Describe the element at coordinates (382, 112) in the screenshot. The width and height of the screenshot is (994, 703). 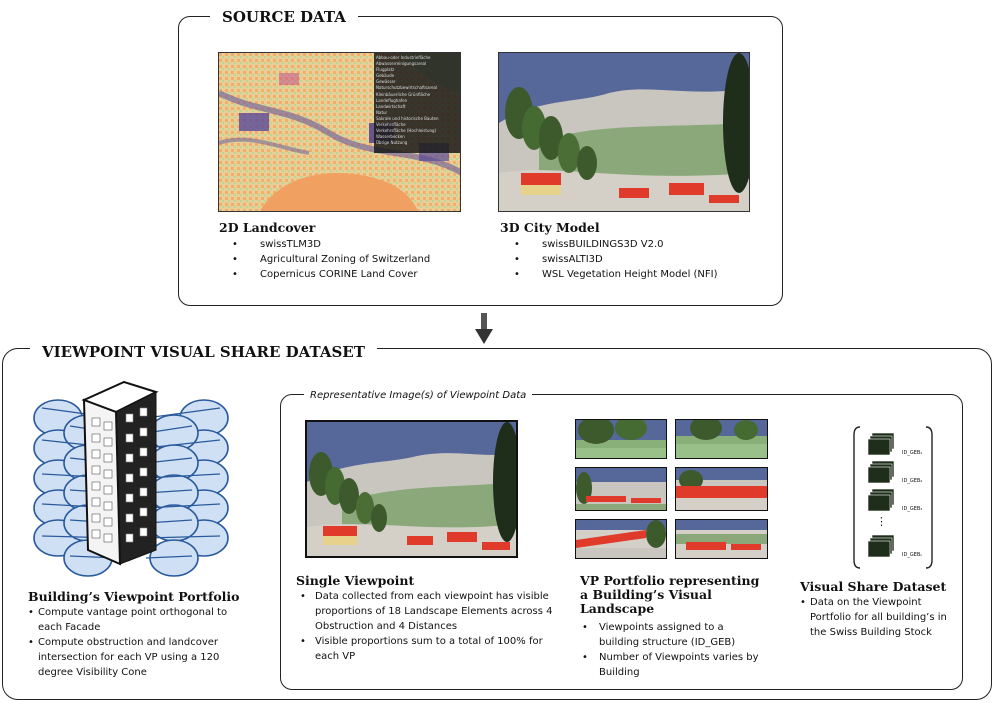
I see `legend-item: Natur` at that location.